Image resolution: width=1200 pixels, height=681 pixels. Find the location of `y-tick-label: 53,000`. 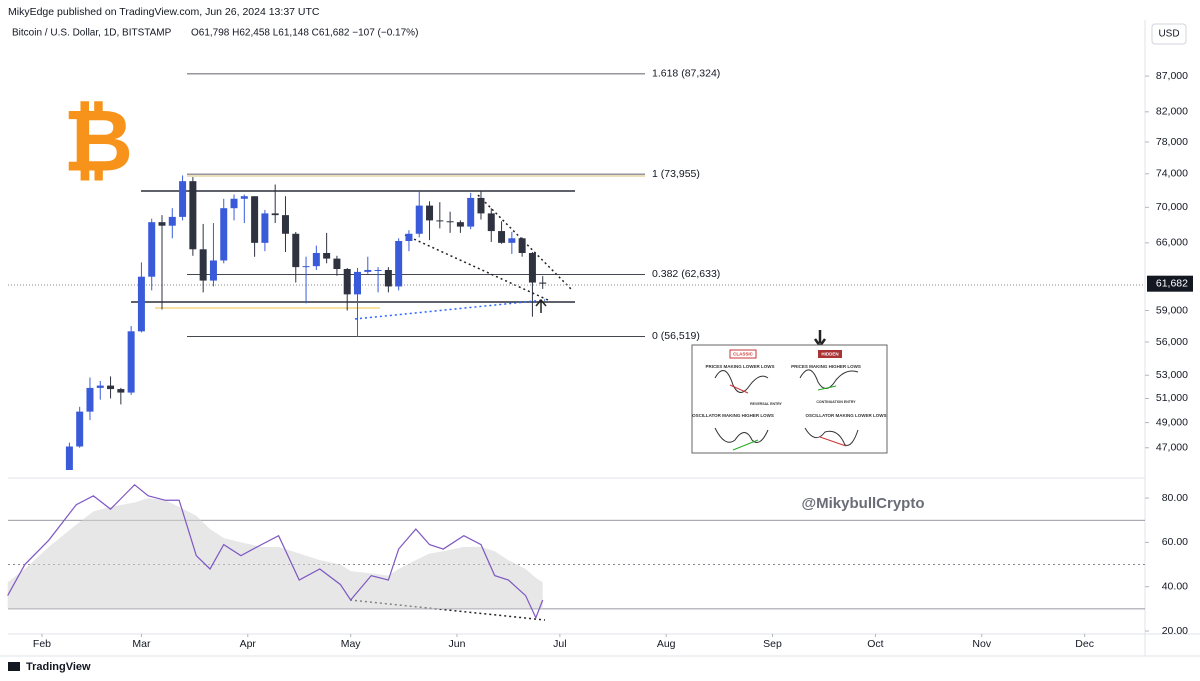

y-tick-label: 53,000 is located at coordinates (1172, 375).